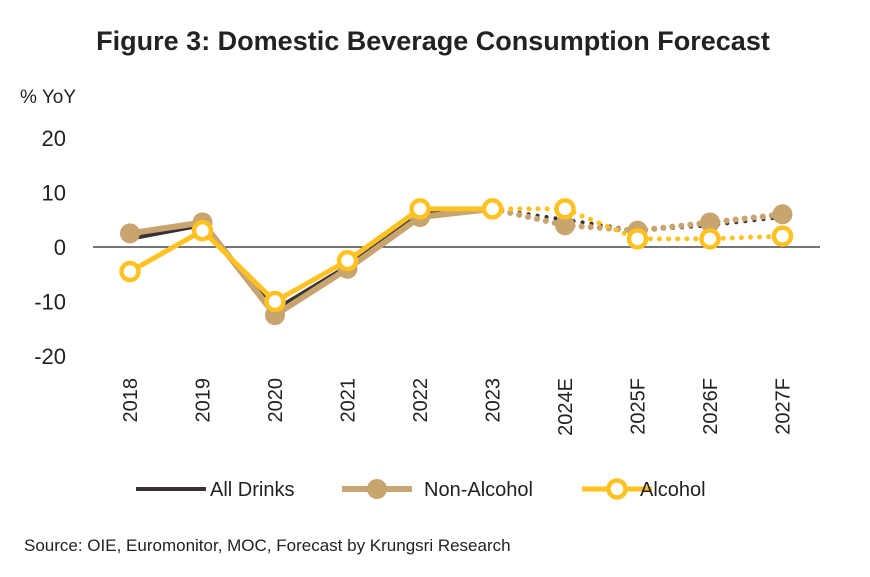 This screenshot has height=577, width=870. What do you see at coordinates (50, 302) in the screenshot?
I see `y-tick-label: -10` at bounding box center [50, 302].